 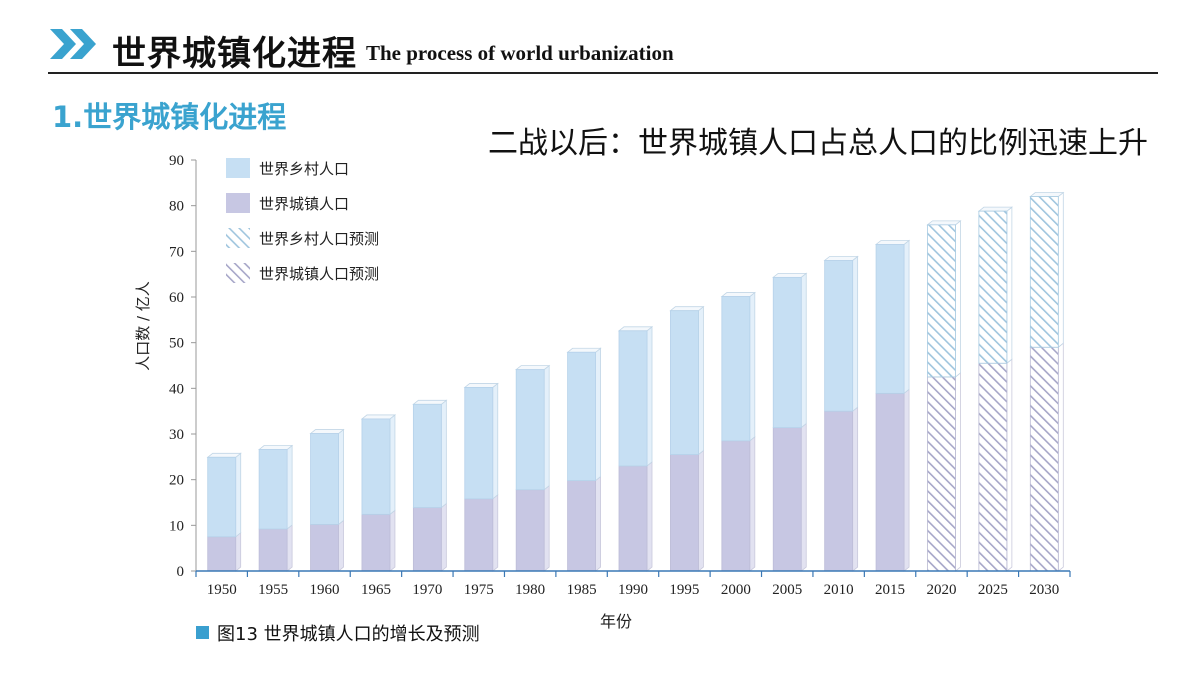 I want to click on bar-urban-1950, so click(x=222, y=554).